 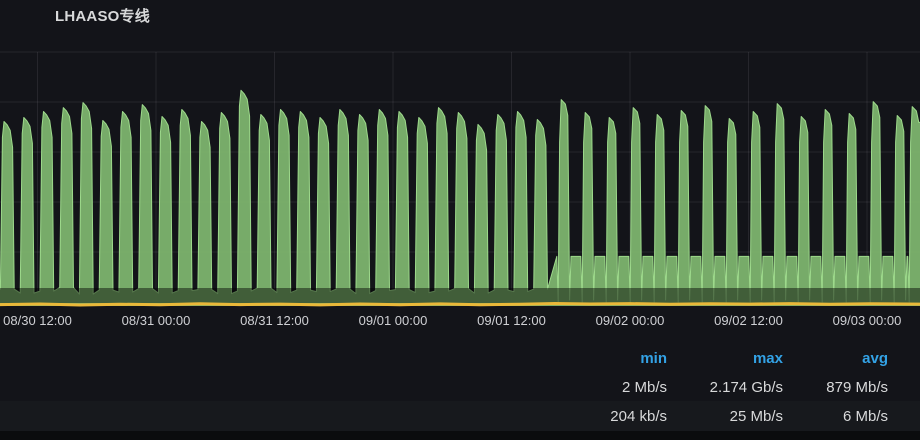 What do you see at coordinates (857, 387) in the screenshot?
I see `series1-avg-value: 879 Mb/s` at bounding box center [857, 387].